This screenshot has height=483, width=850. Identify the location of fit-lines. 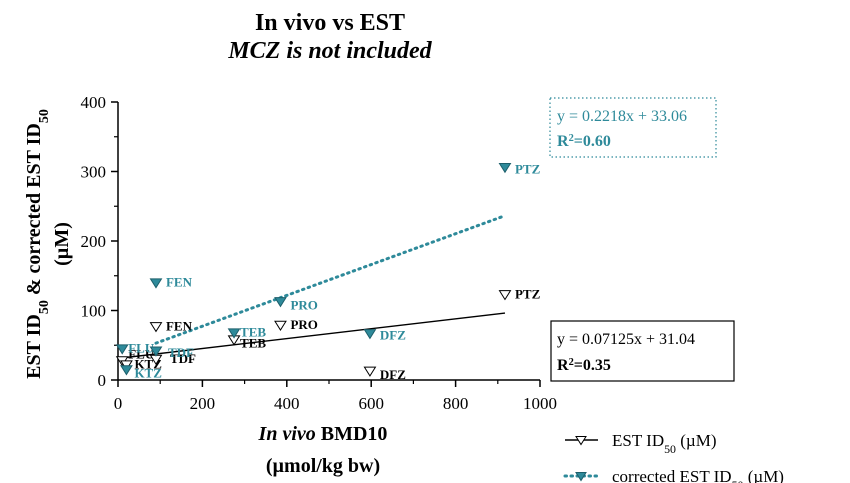
(312, 287).